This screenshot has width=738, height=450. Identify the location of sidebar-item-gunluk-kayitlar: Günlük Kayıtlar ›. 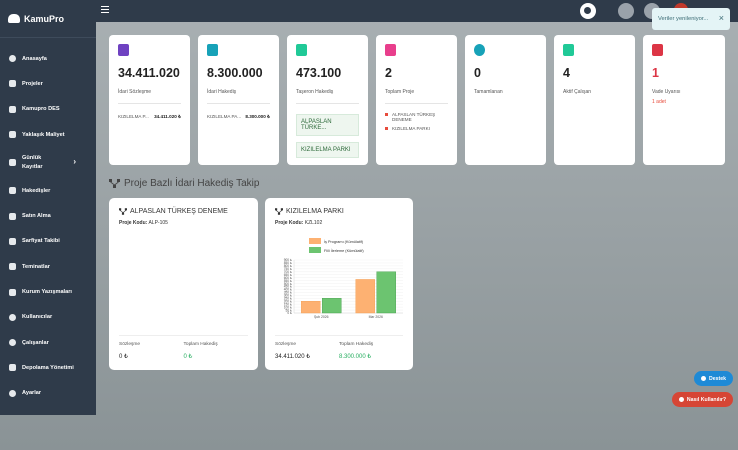
(48, 162).